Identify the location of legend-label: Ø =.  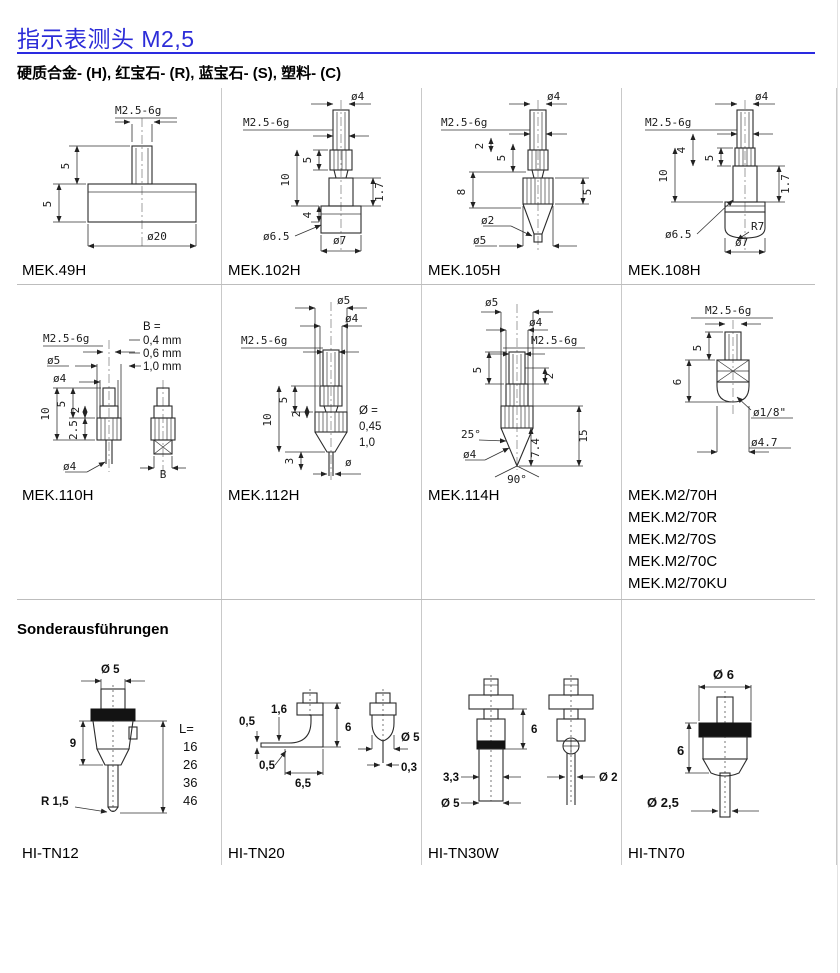
(368, 411).